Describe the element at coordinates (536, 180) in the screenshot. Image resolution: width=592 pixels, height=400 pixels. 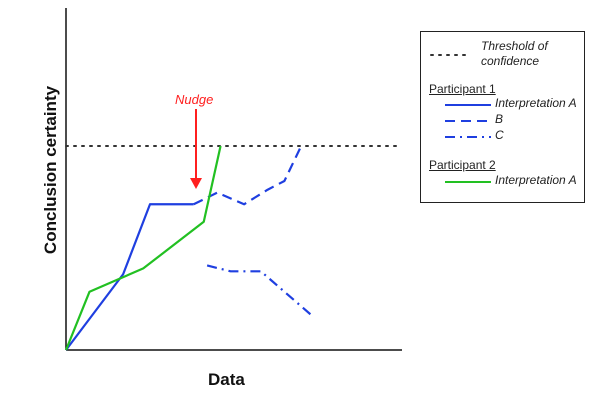
I see `legend-p2-a-label: Interpretation A` at that location.